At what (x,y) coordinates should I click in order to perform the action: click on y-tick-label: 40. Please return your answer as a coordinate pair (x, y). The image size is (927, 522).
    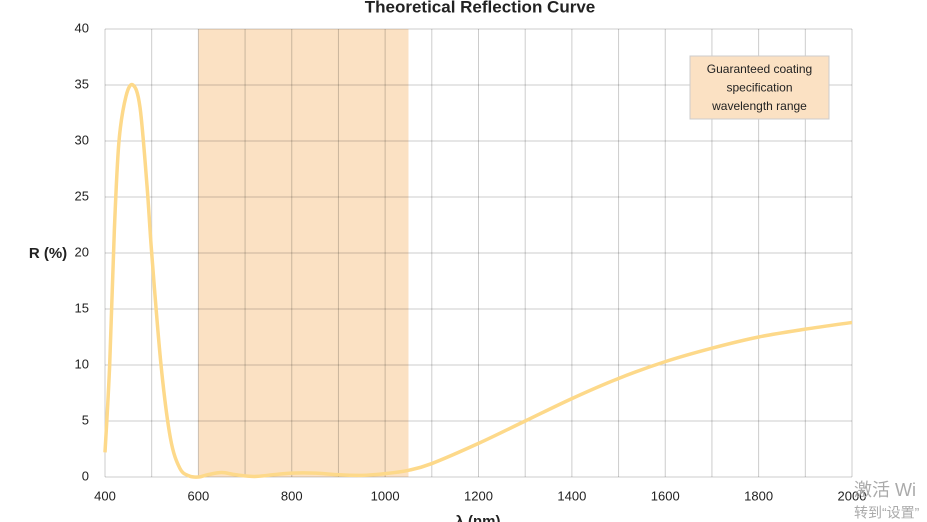
    Looking at the image, I should click on (82, 27).